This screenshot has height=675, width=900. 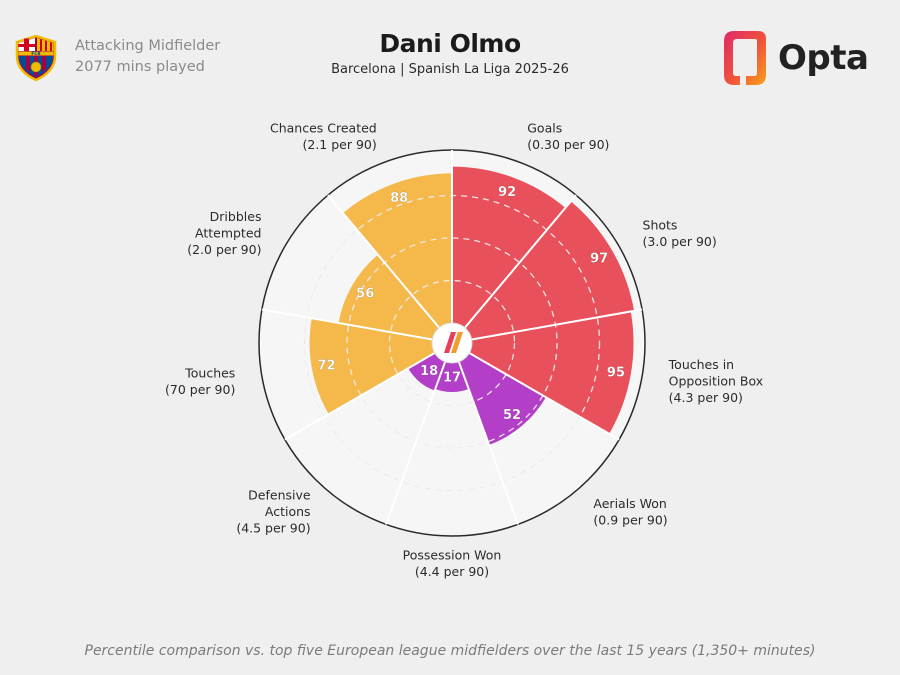 I want to click on metric-label-5: Defensive Actions (4.5 per 90), so click(x=273, y=512).